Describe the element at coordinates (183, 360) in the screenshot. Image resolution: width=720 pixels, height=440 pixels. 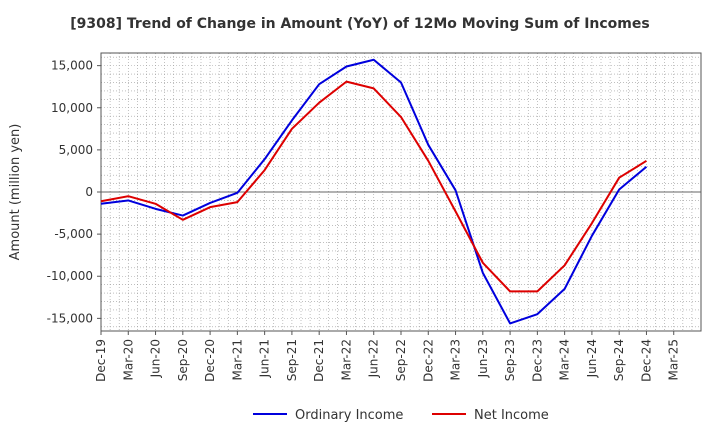
I see `x-tick-label: Sep-20` at that location.